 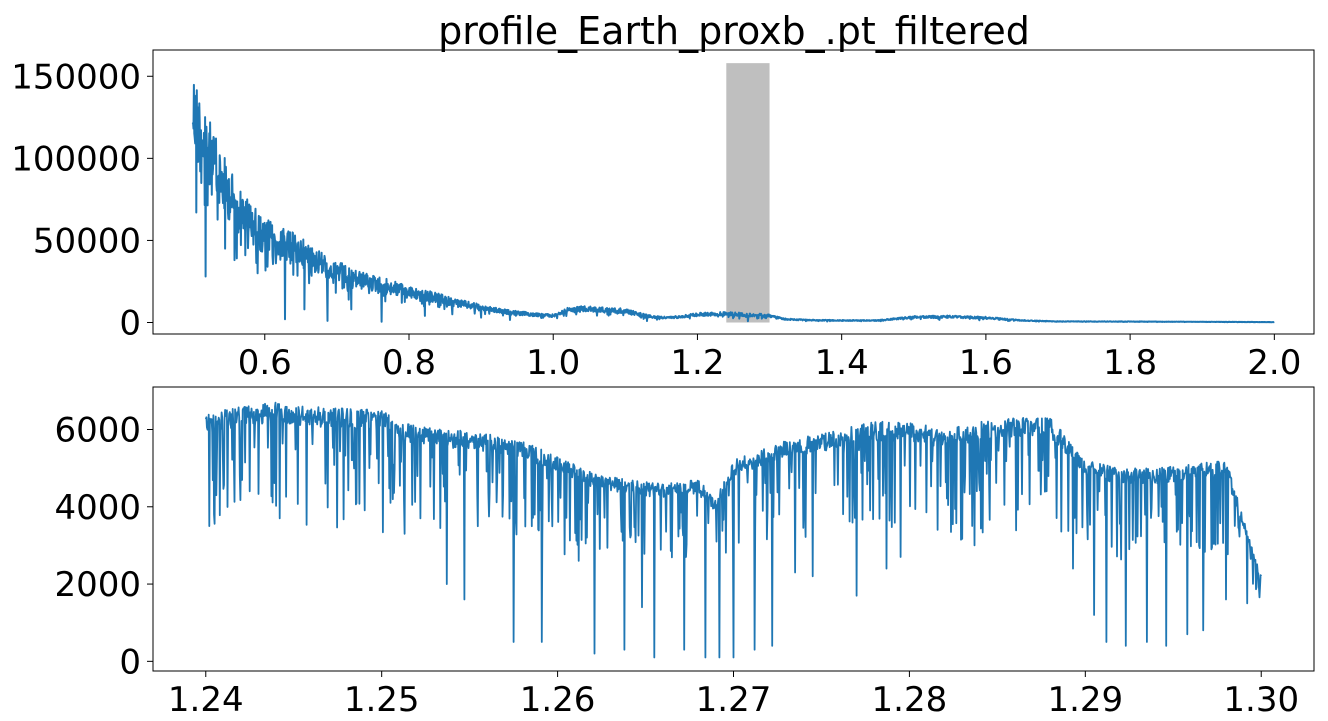 I want to click on x-tick-label: 1.26, so click(x=558, y=700).